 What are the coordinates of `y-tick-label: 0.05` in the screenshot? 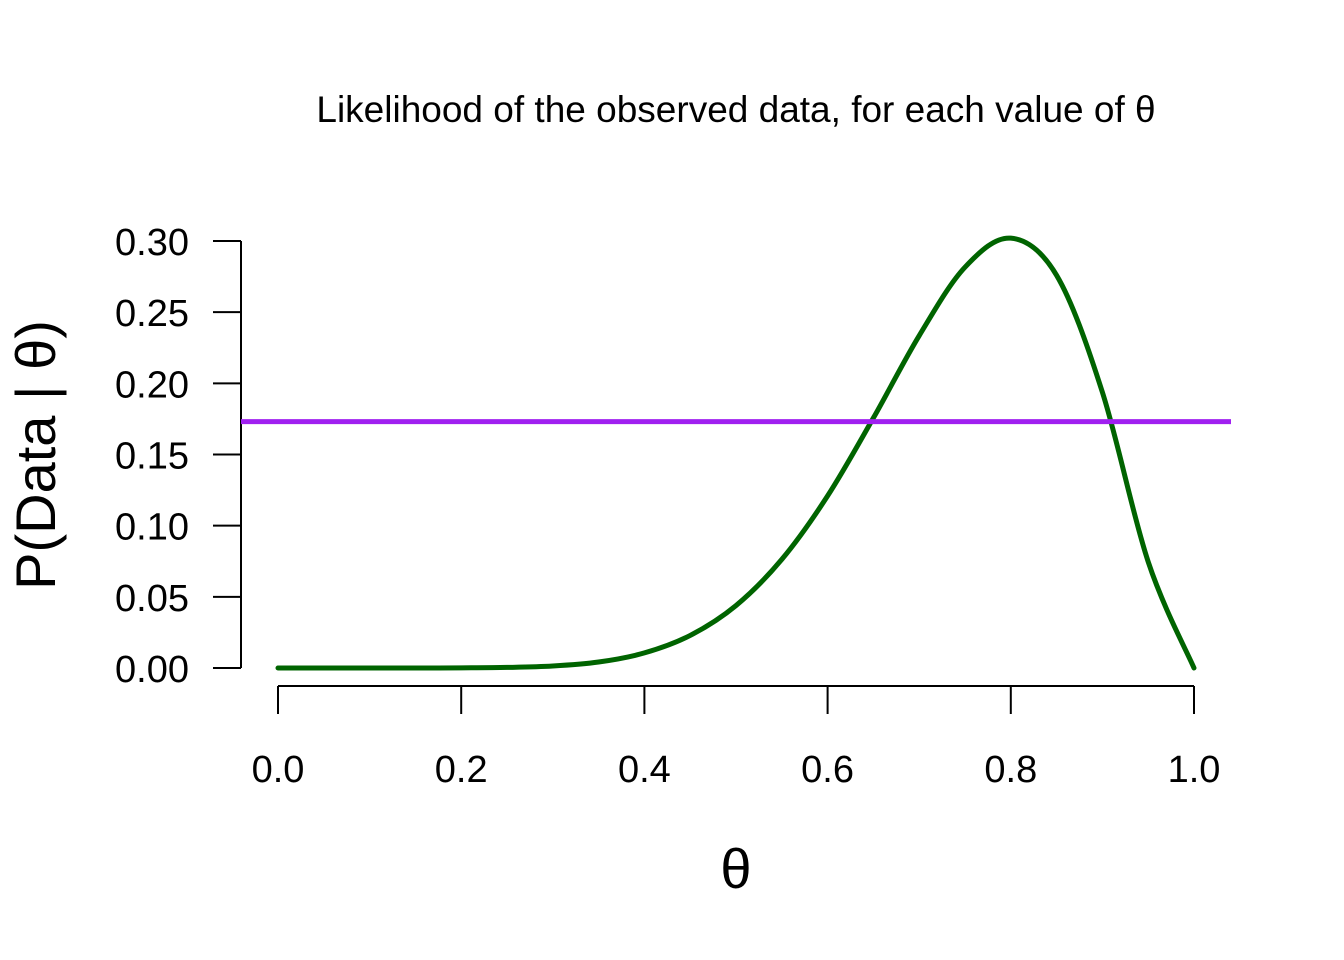 It's located at (152, 599).